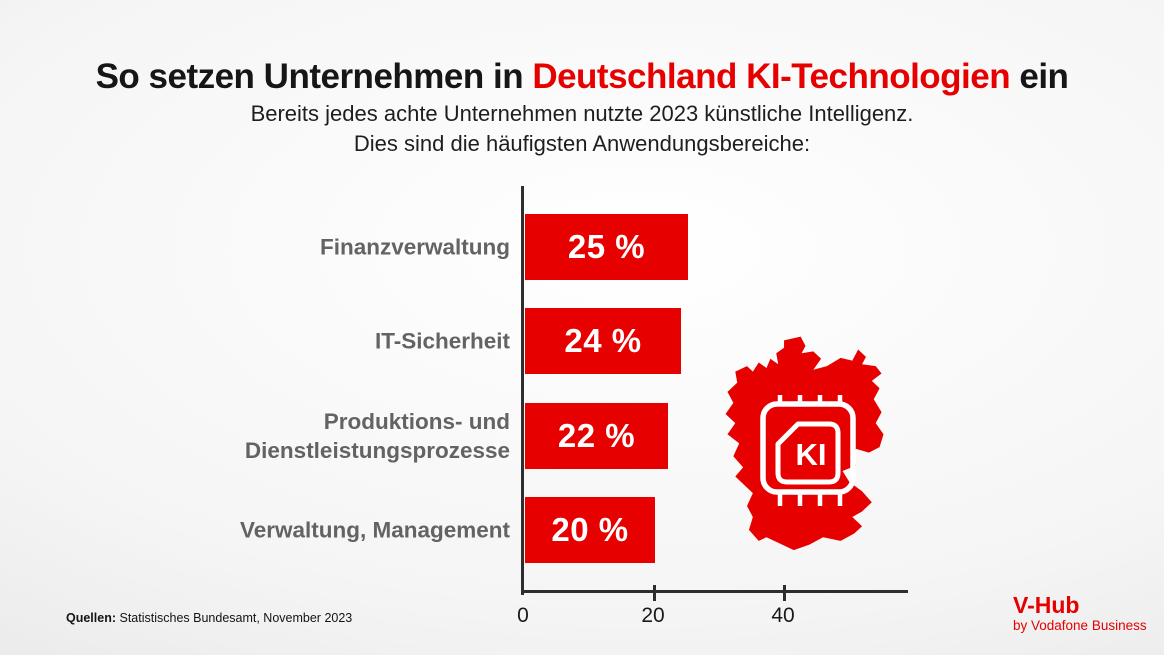 This screenshot has width=1164, height=655. Describe the element at coordinates (374, 530) in the screenshot. I see `category-label: Verwaltung, Management` at that location.